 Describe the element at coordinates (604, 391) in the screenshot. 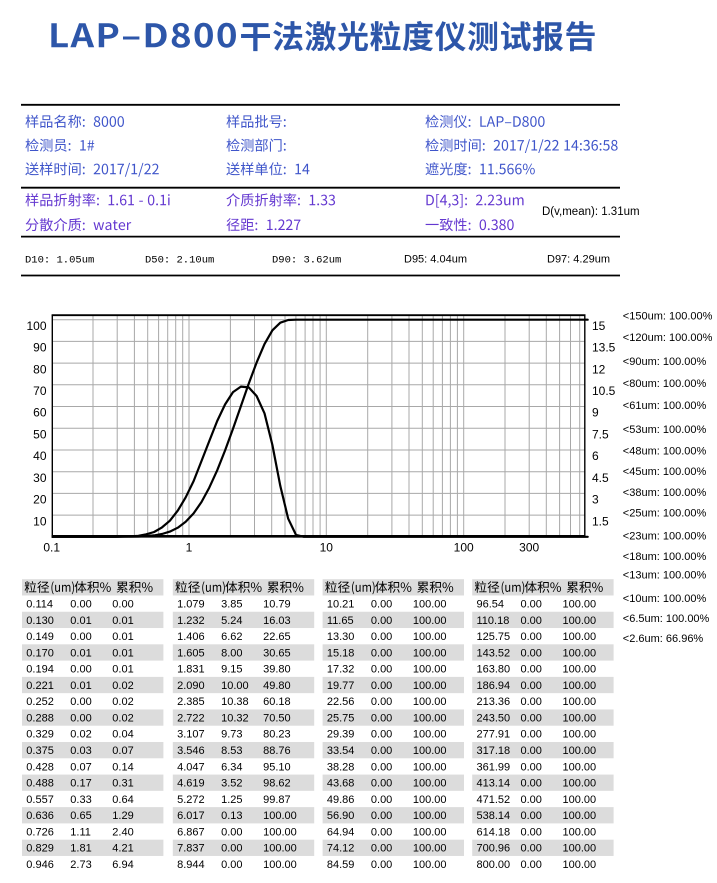

I see `svg-text: 10.5` at that location.